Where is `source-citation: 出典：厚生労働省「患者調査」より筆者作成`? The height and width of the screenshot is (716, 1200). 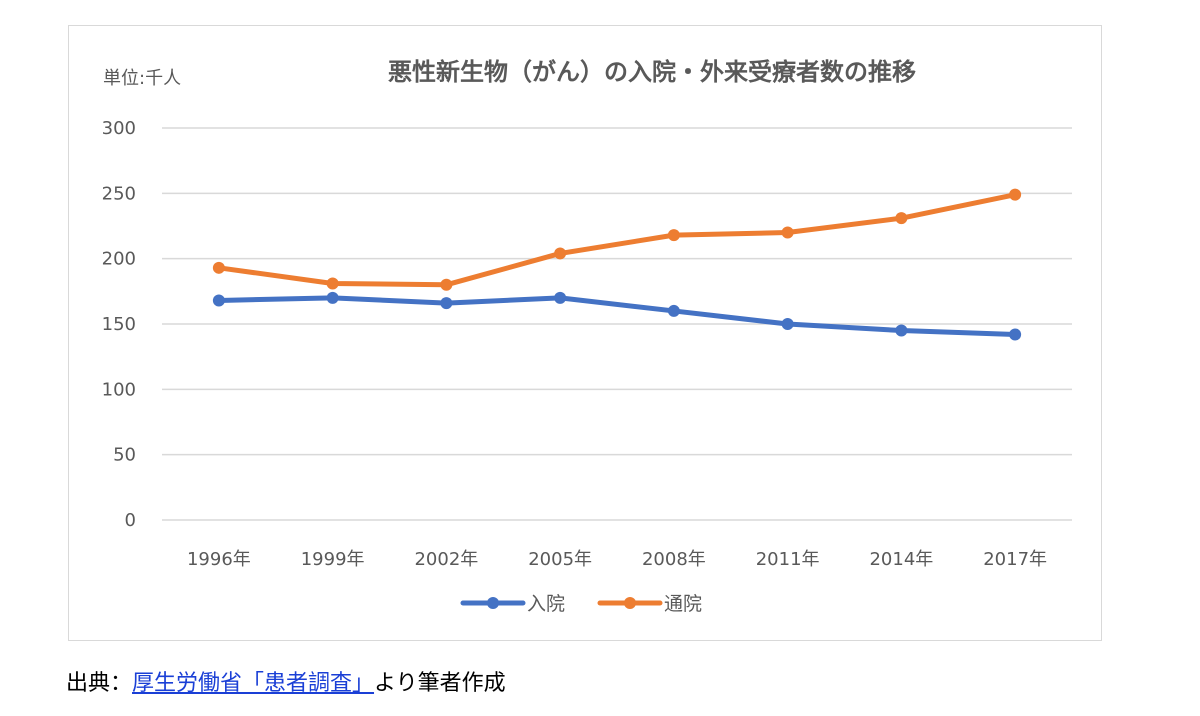 source-citation: 出典：厚生労働省「患者調査」より筆者作成 is located at coordinates (286, 684).